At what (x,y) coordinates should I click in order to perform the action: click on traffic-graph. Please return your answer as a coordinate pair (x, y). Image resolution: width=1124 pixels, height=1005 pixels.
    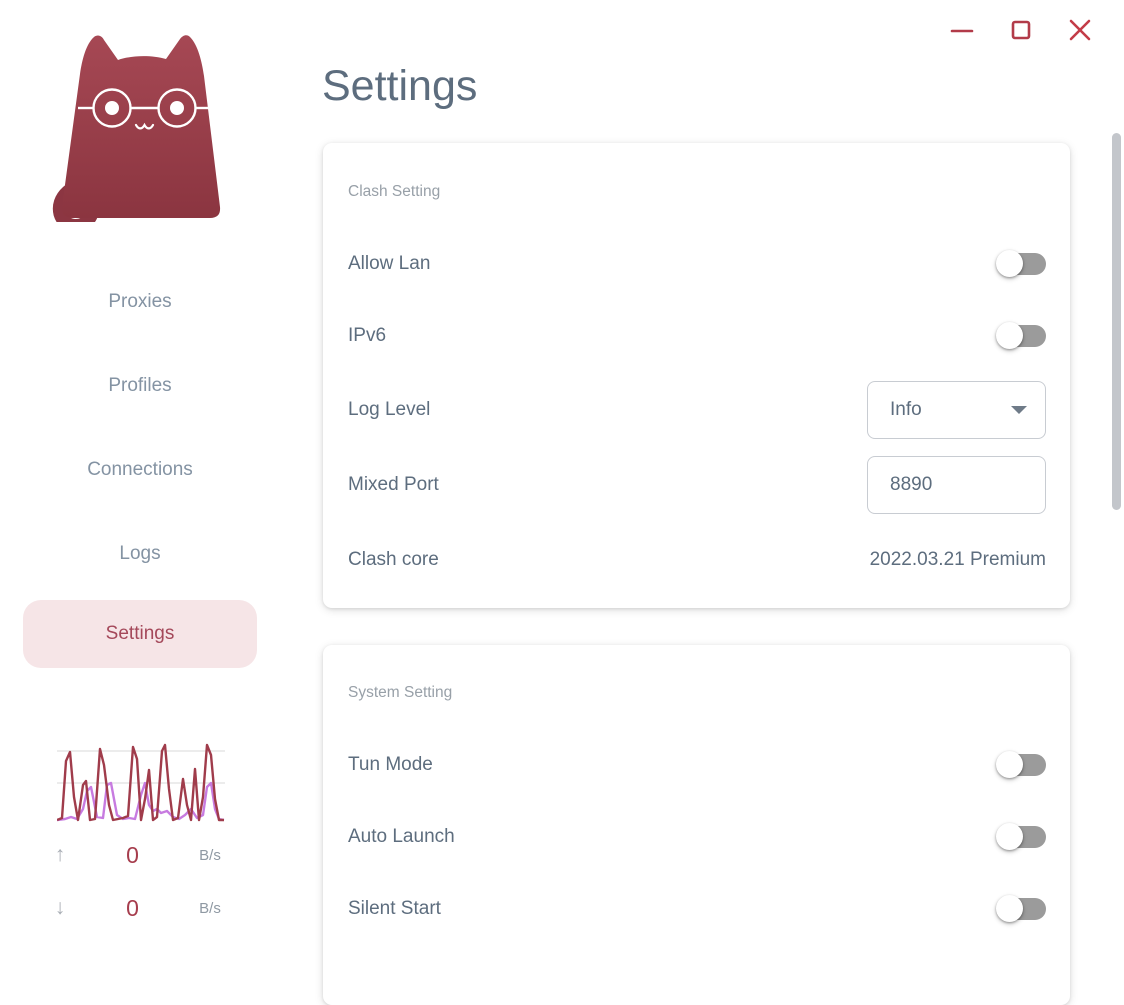
    Looking at the image, I should click on (141, 782).